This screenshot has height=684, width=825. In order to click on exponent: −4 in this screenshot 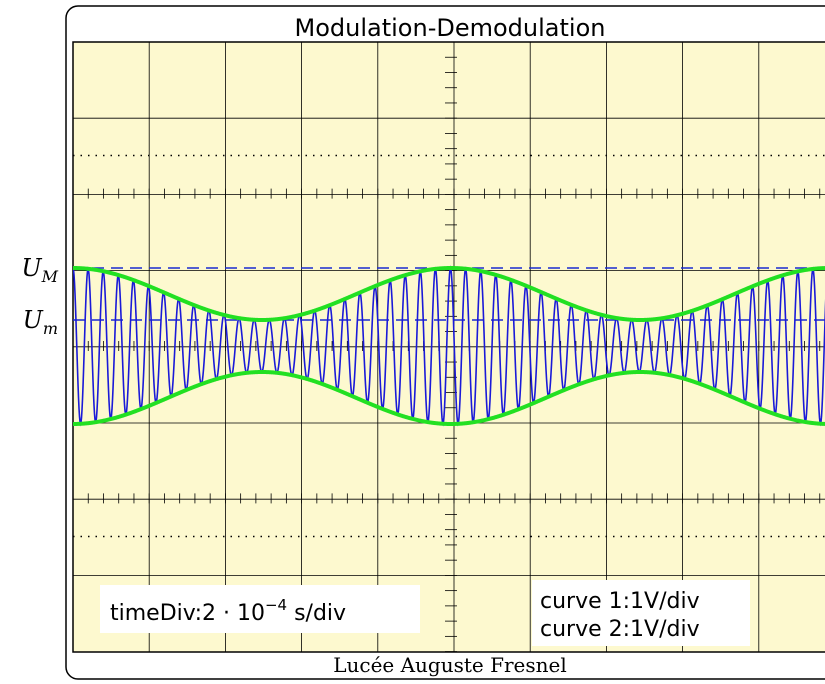, I will do `click(276, 605)`.